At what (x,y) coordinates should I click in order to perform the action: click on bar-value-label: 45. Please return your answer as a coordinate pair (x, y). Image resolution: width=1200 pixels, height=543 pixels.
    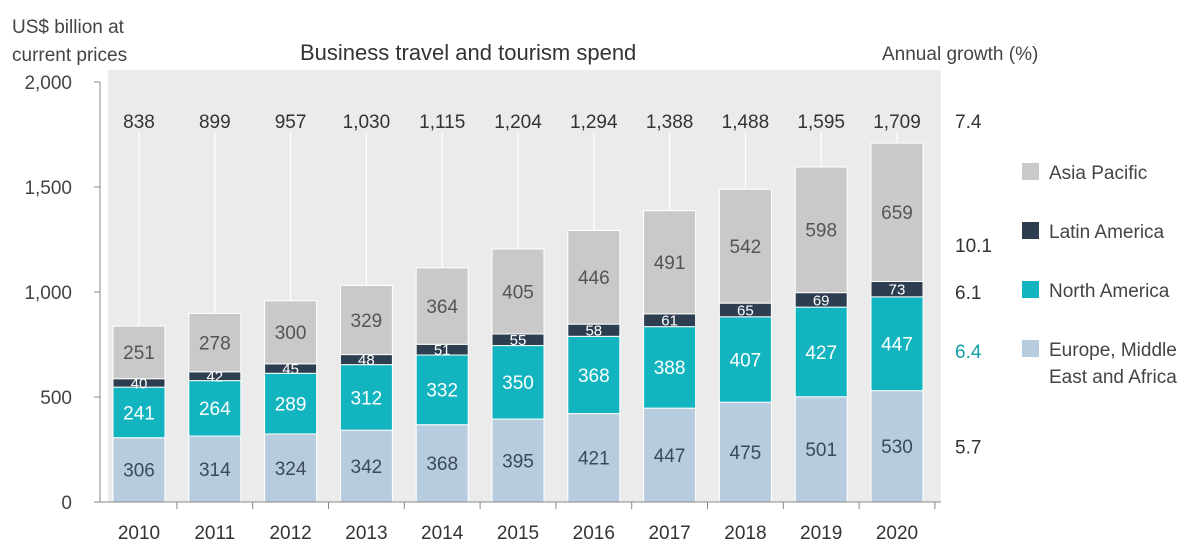
    Looking at the image, I should click on (290, 369).